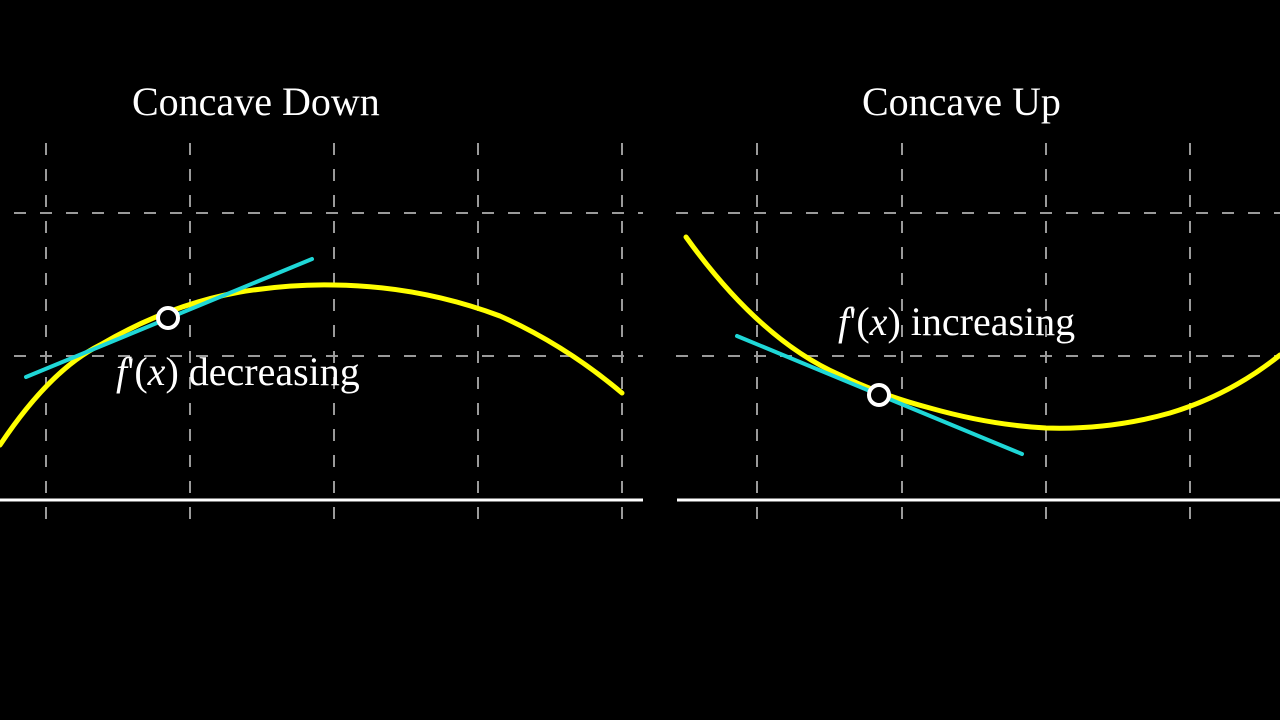  Describe the element at coordinates (879, 395) in the screenshot. I see `right-tangent-point` at that location.